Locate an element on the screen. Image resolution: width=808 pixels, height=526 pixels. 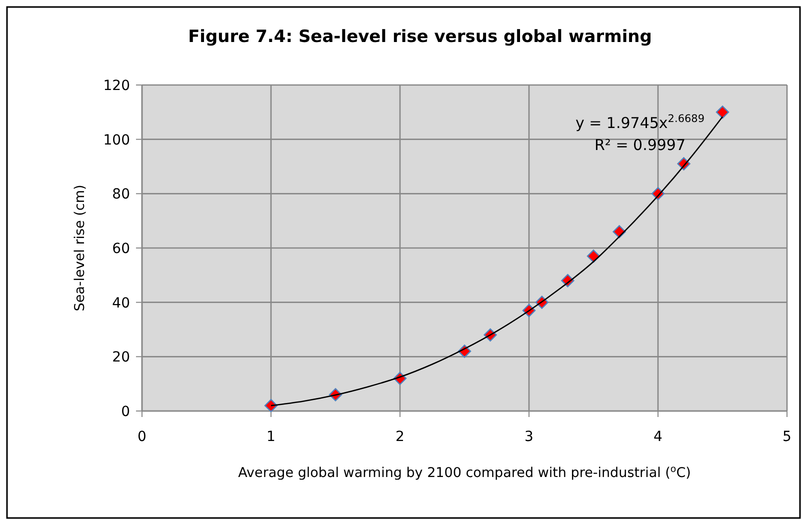
y-tick-label: 0 is located at coordinates (125, 412).